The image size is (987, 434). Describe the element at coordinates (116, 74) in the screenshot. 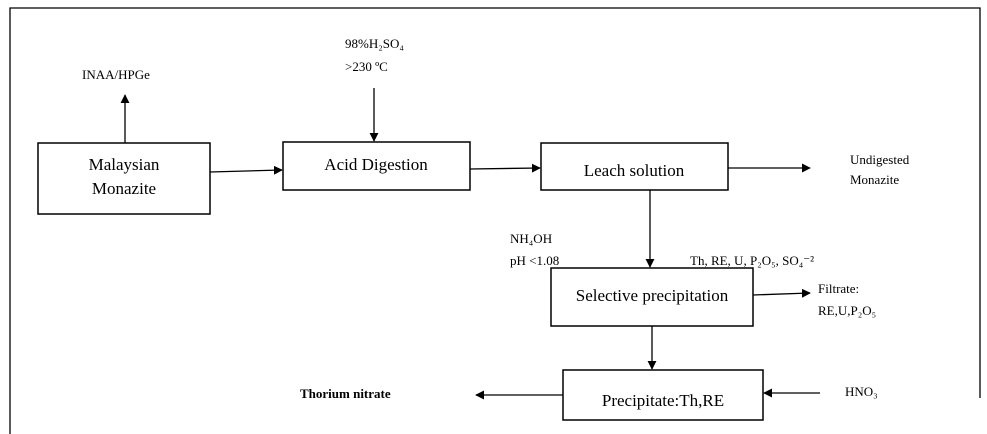

I see `annotation: INAA/HPGe` at that location.